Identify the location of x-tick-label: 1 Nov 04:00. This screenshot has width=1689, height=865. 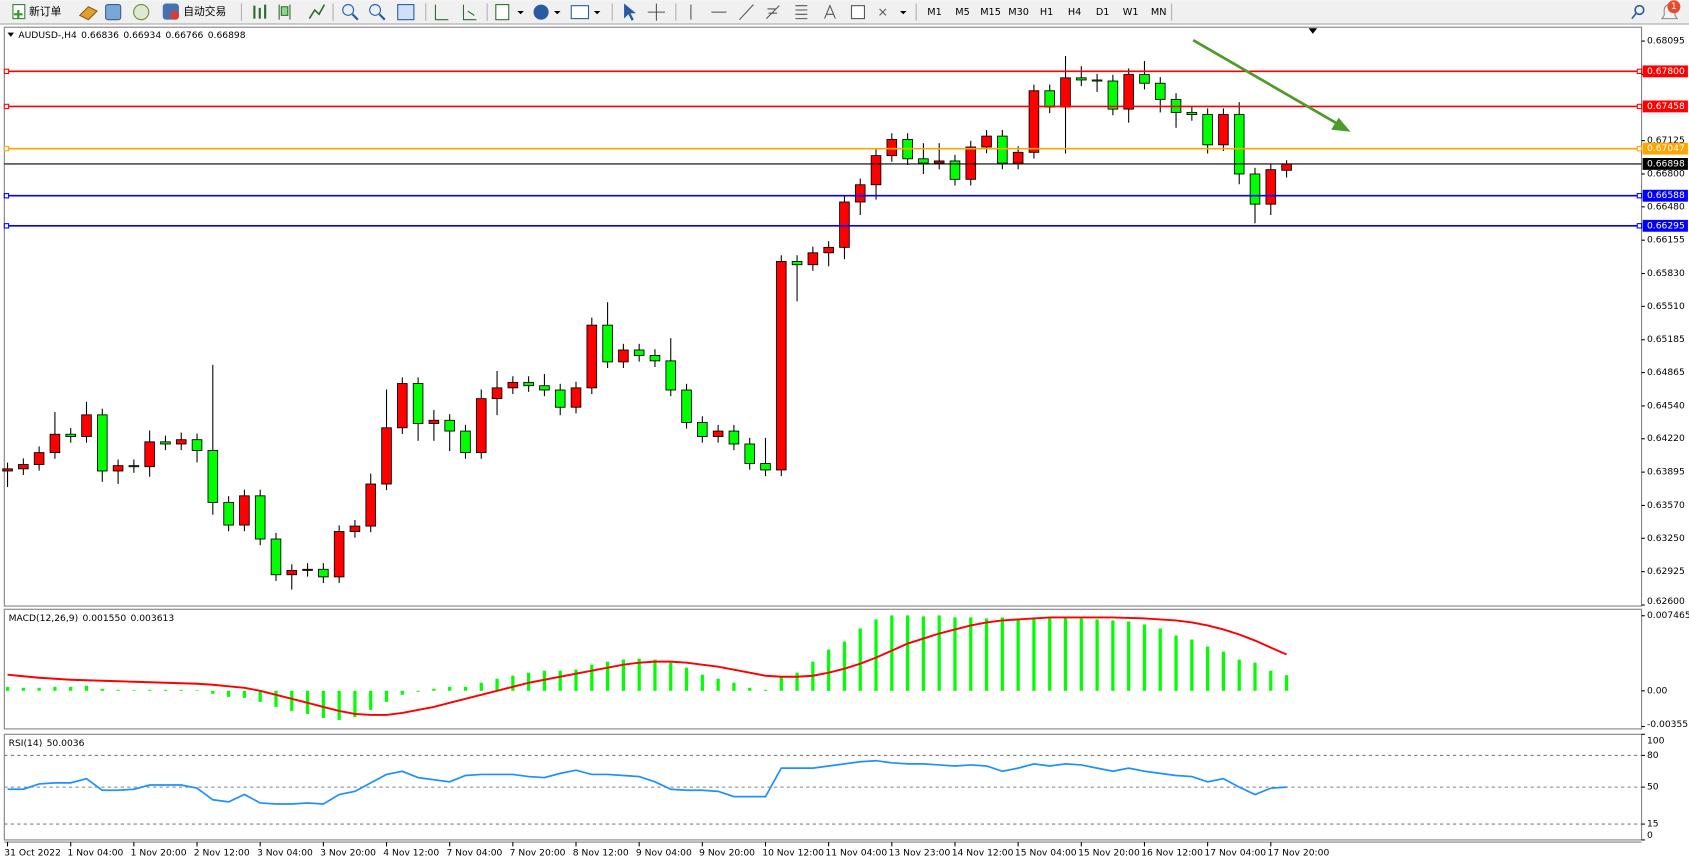
(95, 852).